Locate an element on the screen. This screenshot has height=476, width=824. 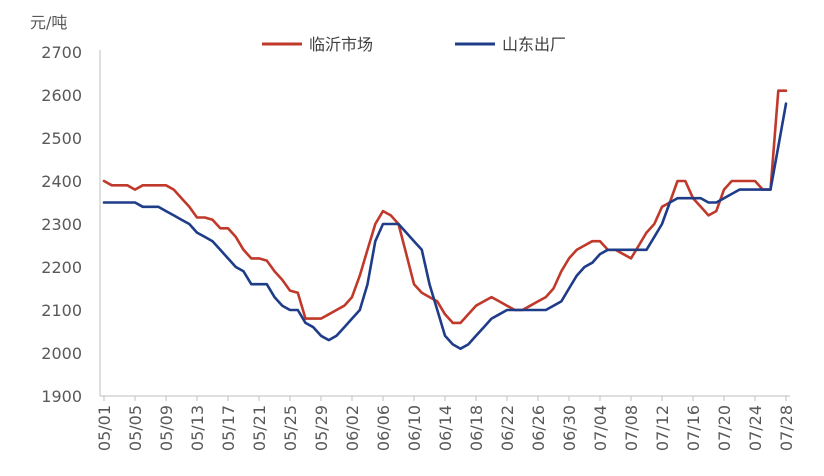
x-tick-label: 06/06 is located at coordinates (383, 428).